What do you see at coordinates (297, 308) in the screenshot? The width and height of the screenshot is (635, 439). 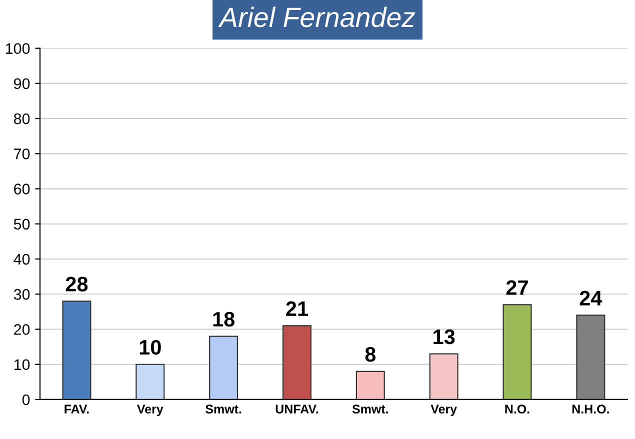 I see `data-label: 21` at bounding box center [297, 308].